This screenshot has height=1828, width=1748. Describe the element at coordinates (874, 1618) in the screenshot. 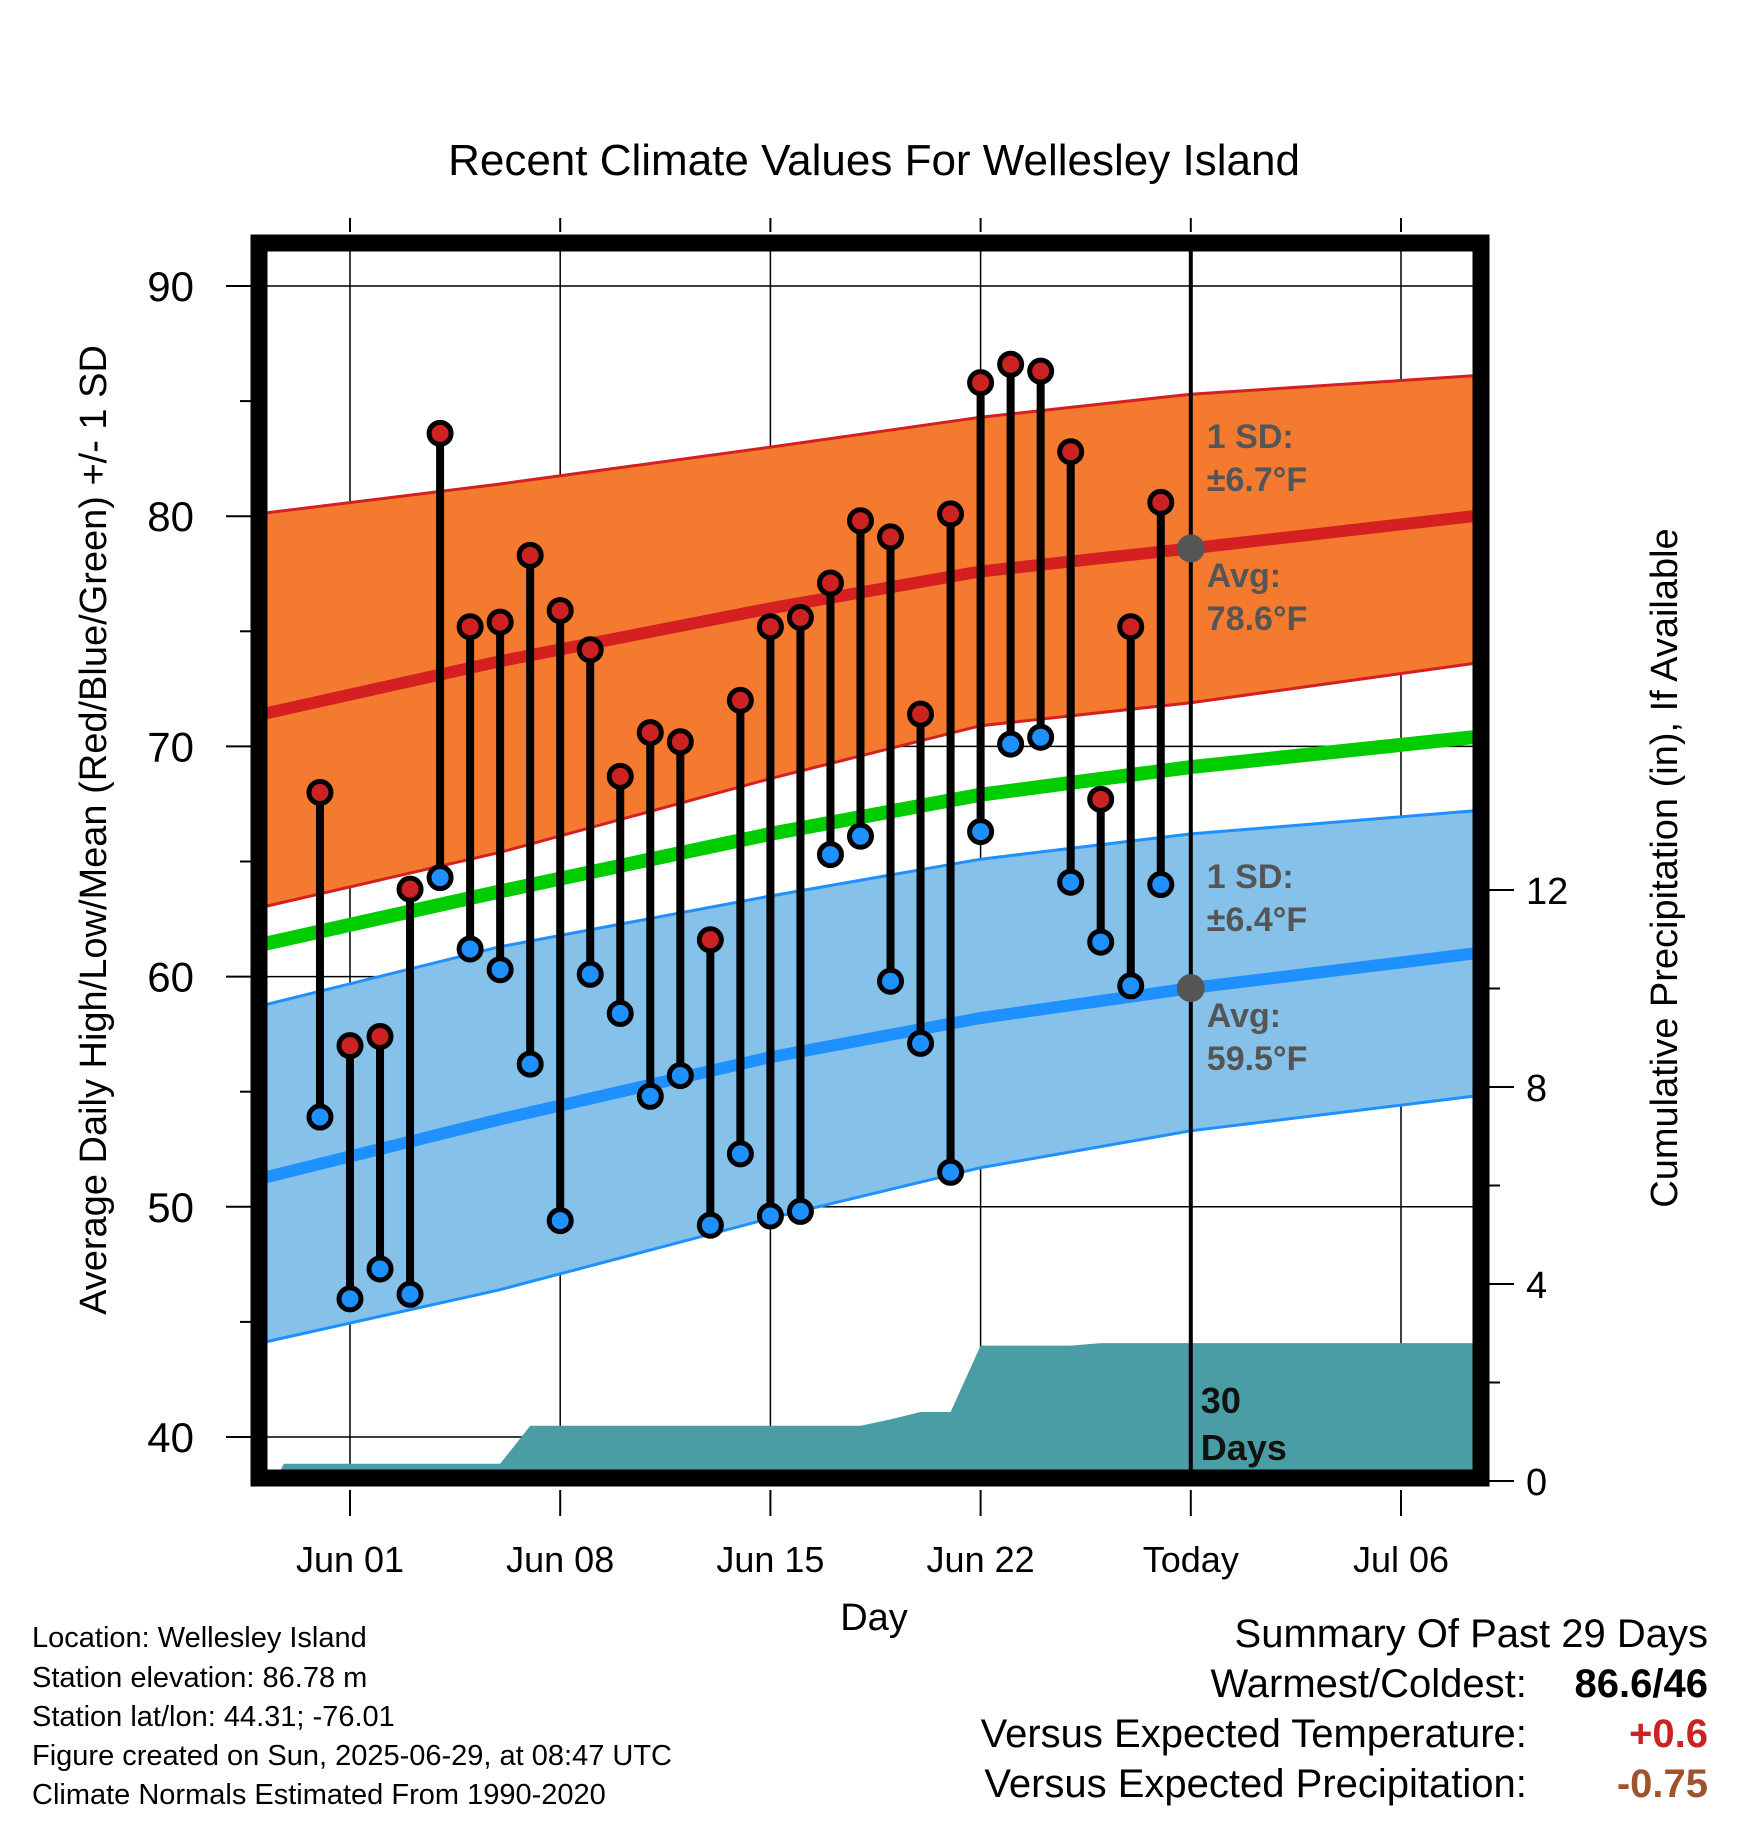

I see `x-axis-label: Day` at that location.